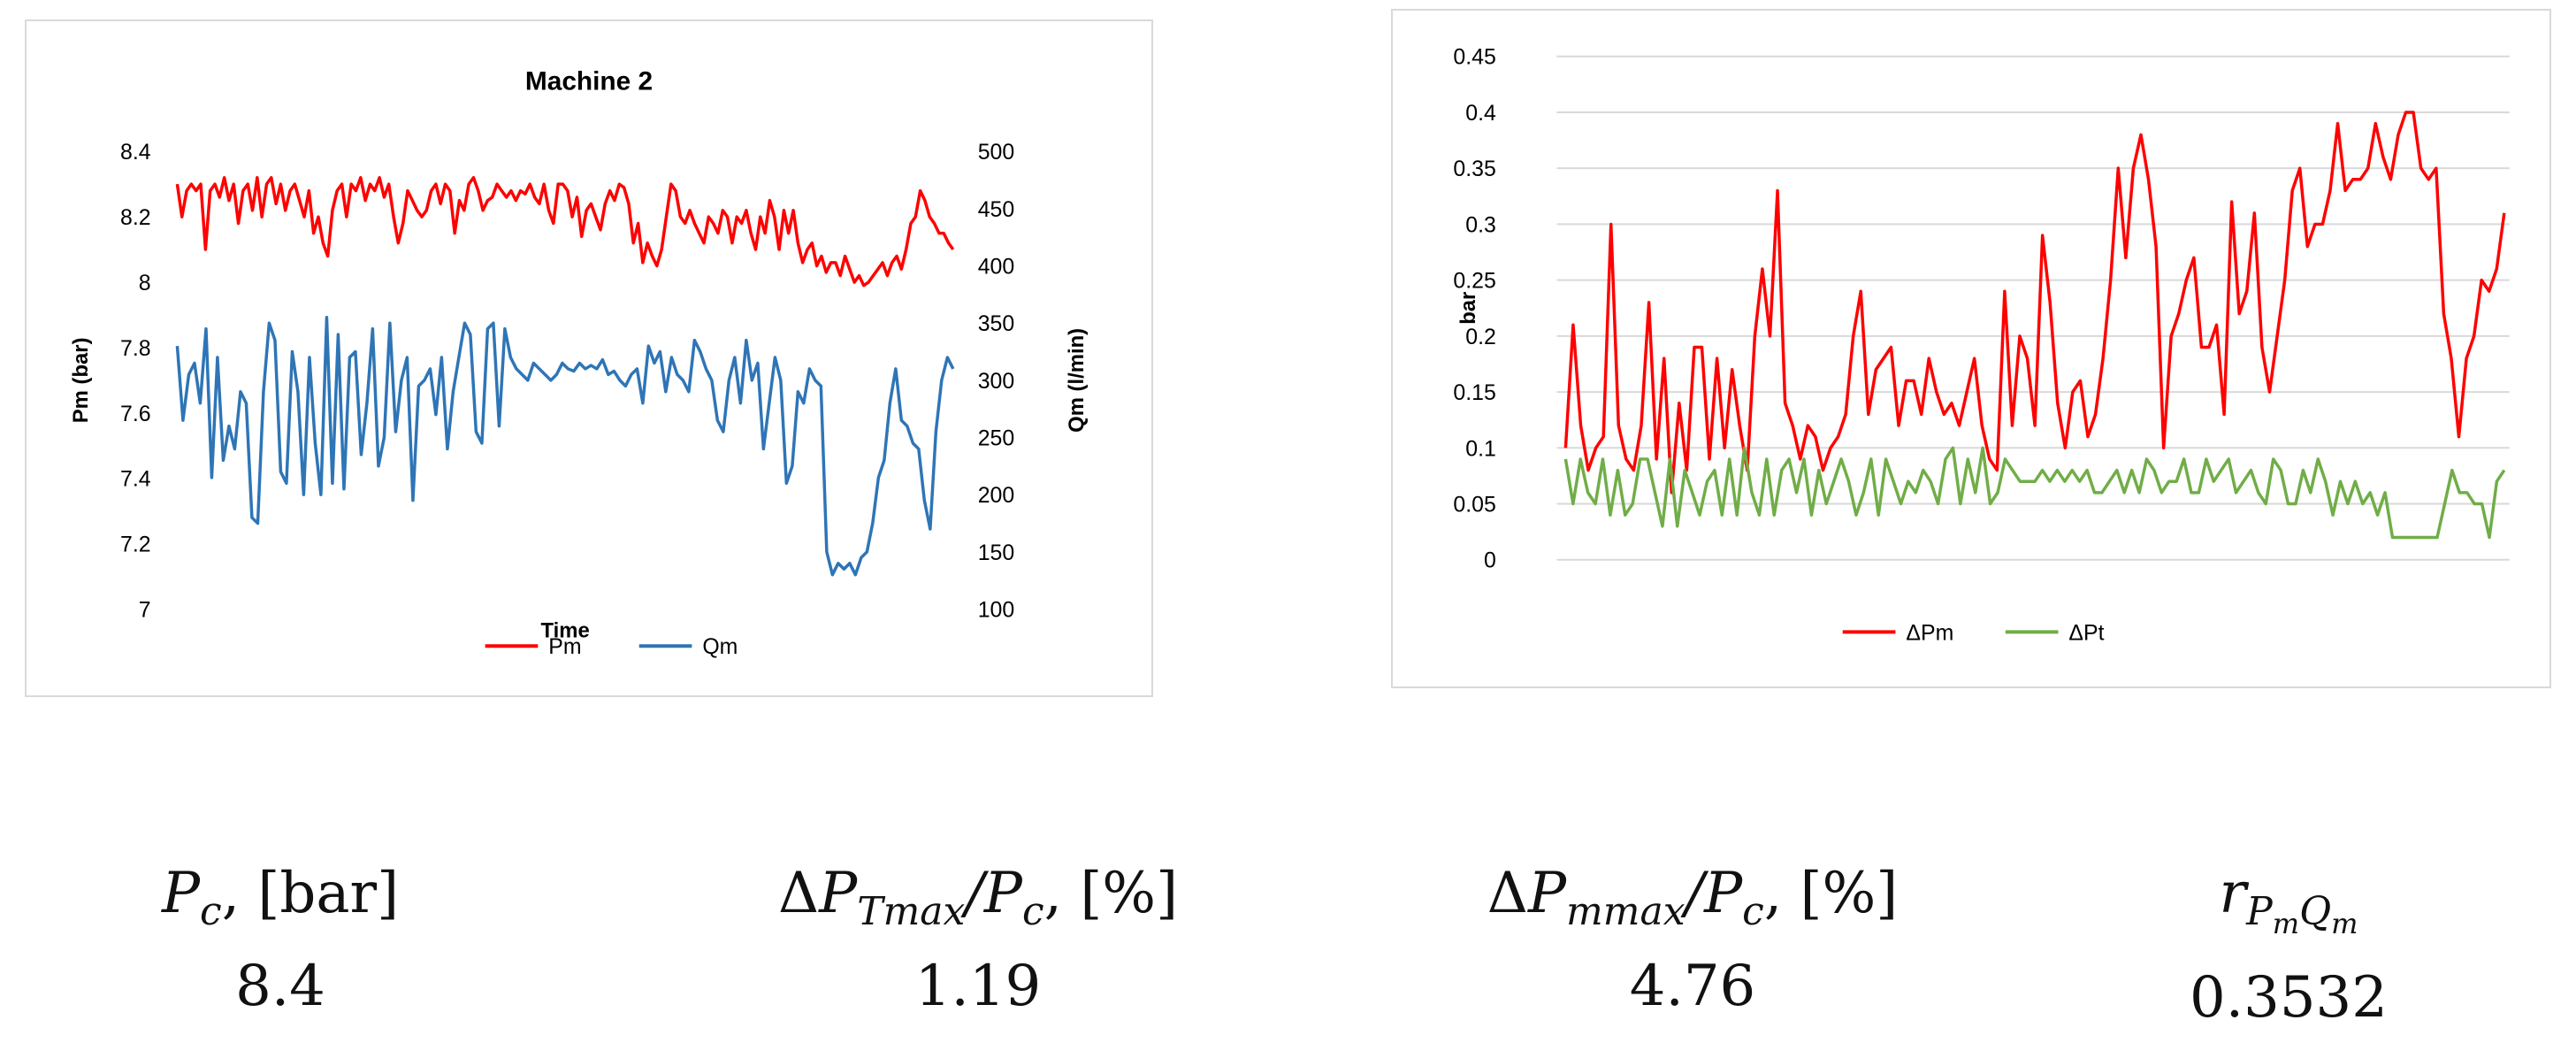  I want to click on legend-label-dpm: ΔPm, so click(1929, 632).